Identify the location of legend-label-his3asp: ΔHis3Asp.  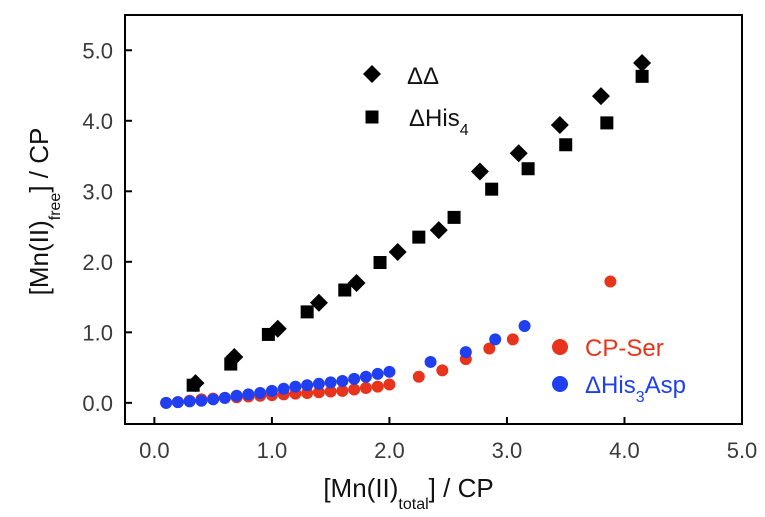
(635, 389).